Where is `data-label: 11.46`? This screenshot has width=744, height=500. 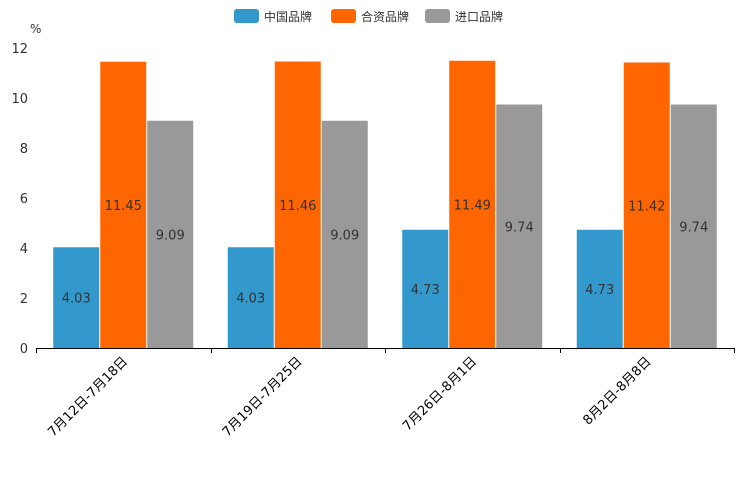
data-label: 11.46 is located at coordinates (297, 206).